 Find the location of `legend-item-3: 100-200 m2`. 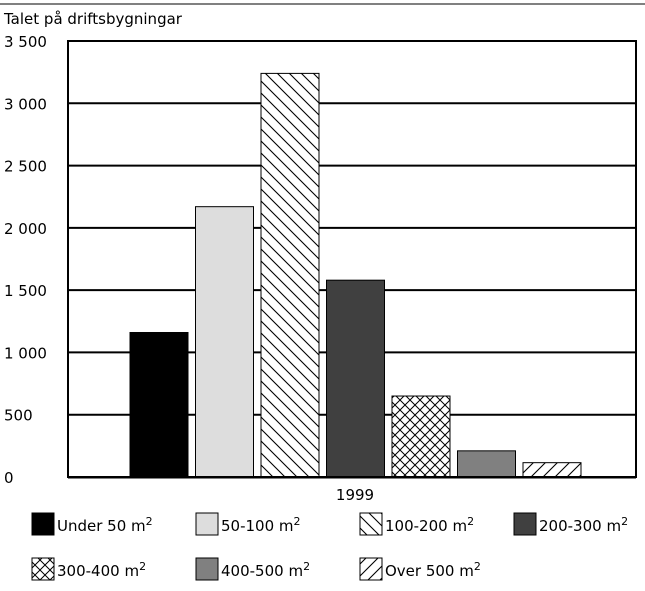

legend-item-3: 100-200 m2 is located at coordinates (416, 524).